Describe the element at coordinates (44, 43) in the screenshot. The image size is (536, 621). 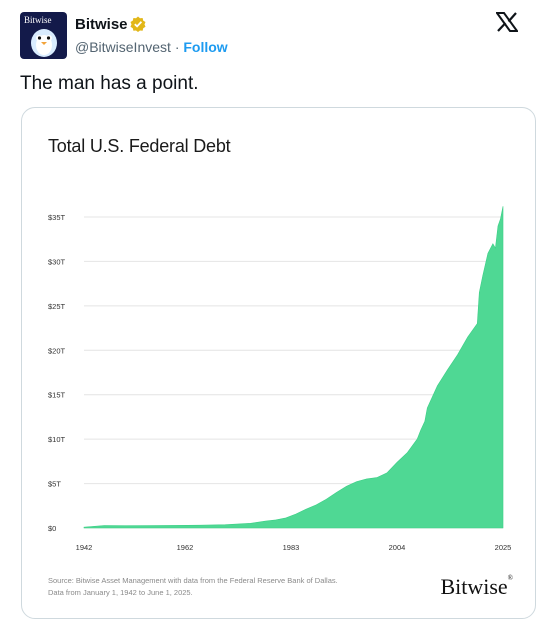
I see `penguin-mascot-icon` at that location.